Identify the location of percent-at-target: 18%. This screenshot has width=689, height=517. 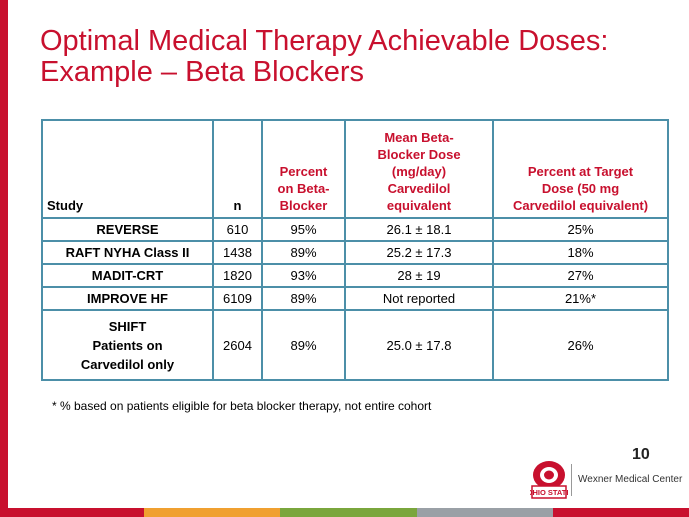
(580, 252).